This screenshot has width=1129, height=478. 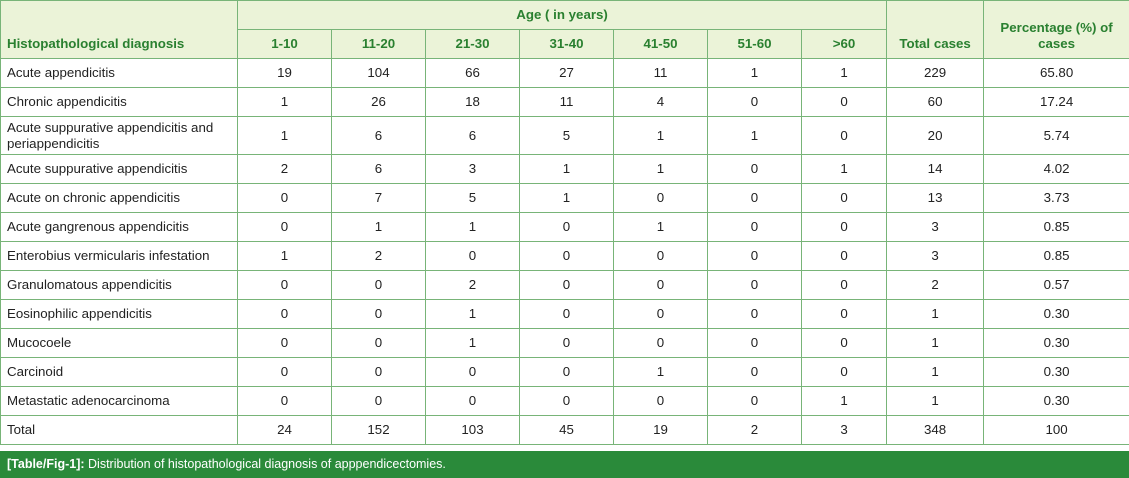 I want to click on header-diagnosis: Histopathological diagnosis, so click(x=119, y=29).